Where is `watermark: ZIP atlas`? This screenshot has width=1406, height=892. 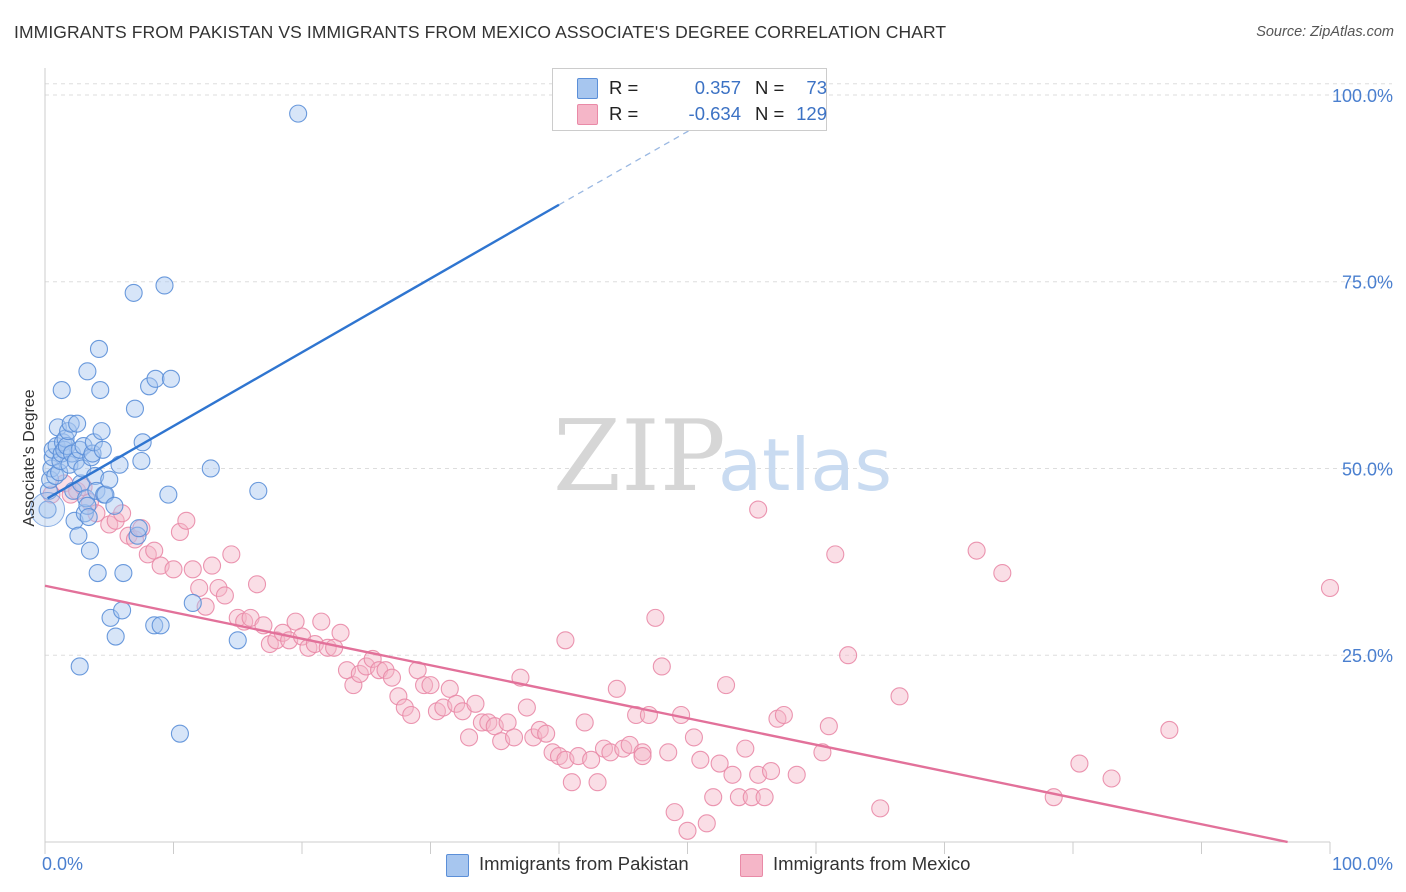
watermark: ZIP atlas is located at coordinates (722, 457).